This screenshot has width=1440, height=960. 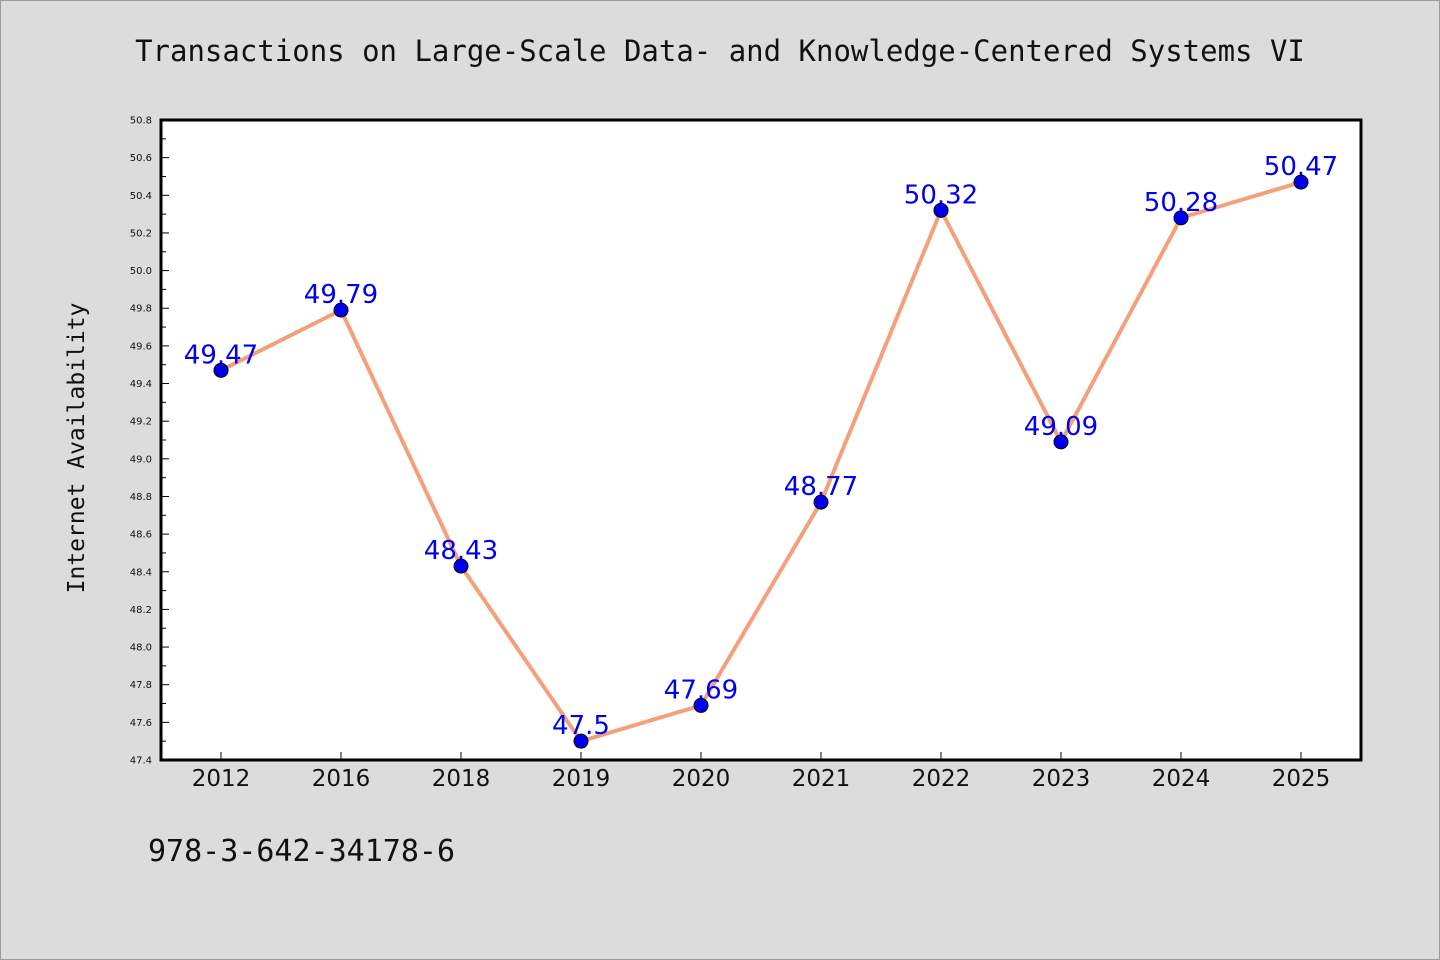 I want to click on data-label-2018: 48.43, so click(x=461, y=551).